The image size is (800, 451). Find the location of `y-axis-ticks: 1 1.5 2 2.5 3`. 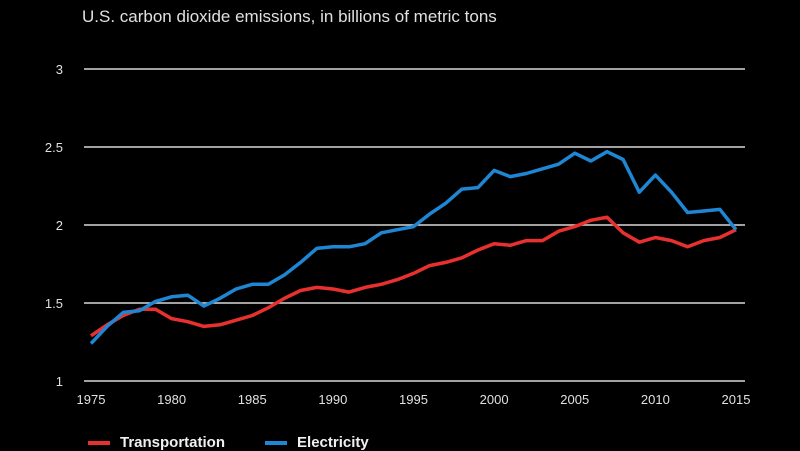

y-axis-ticks: 1 1.5 2 2.5 3 is located at coordinates (54, 225).